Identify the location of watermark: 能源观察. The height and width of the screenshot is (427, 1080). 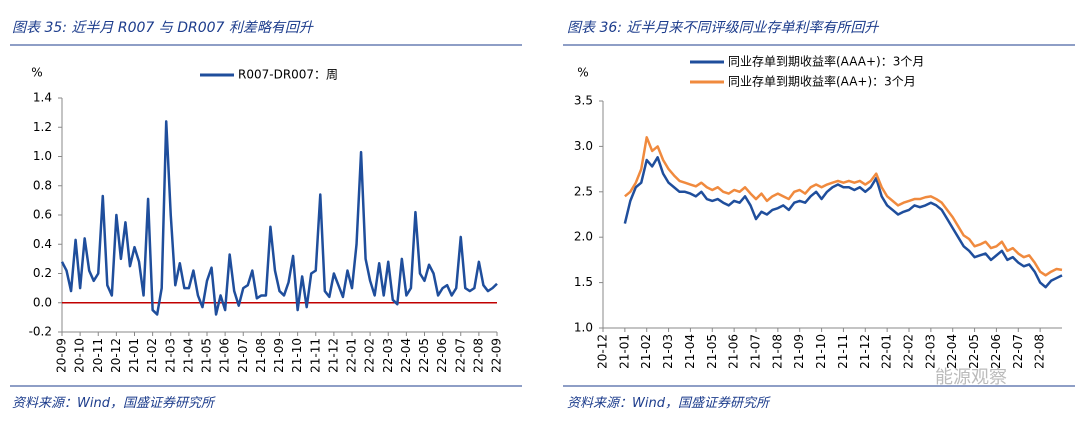
(971, 377).